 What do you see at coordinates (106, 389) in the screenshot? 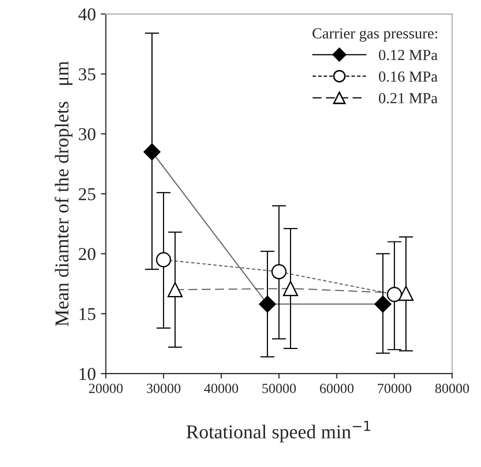
I see `x-tick-label: 20000` at bounding box center [106, 389].